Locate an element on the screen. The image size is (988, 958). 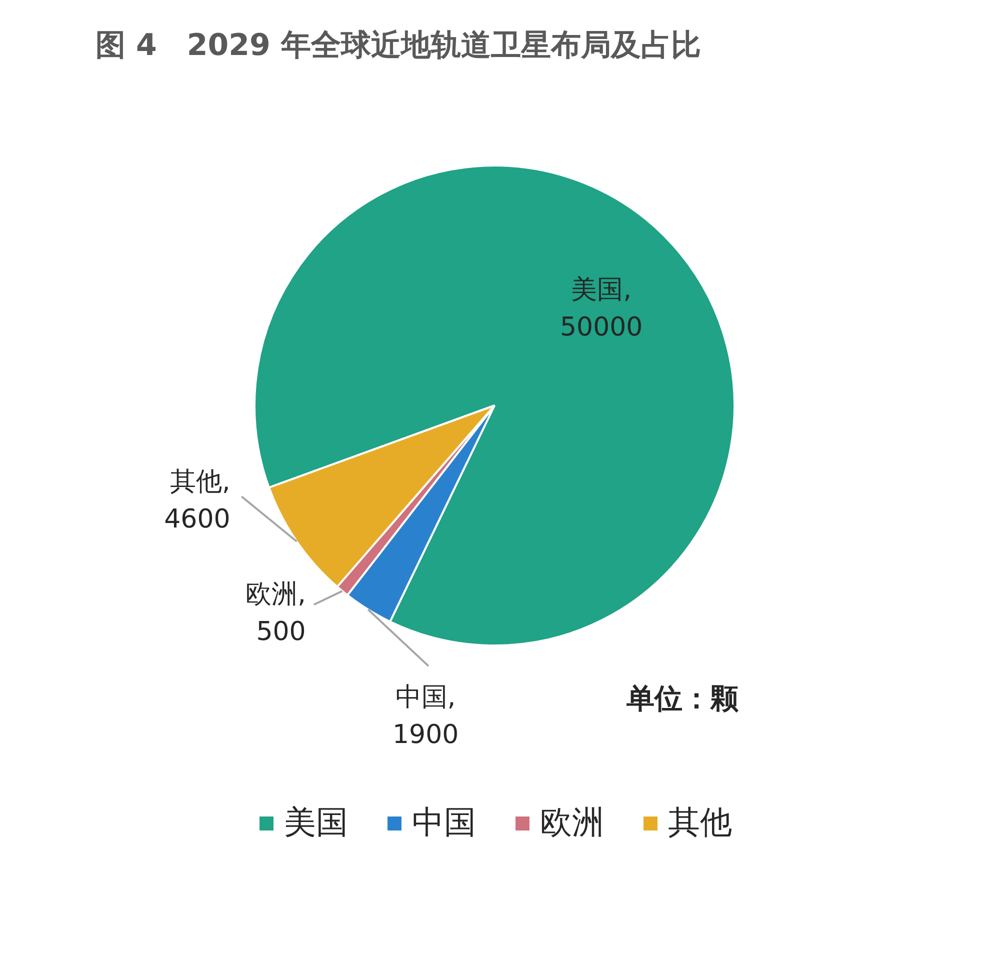
data-label: 欧洲, 500 is located at coordinates (276, 614).